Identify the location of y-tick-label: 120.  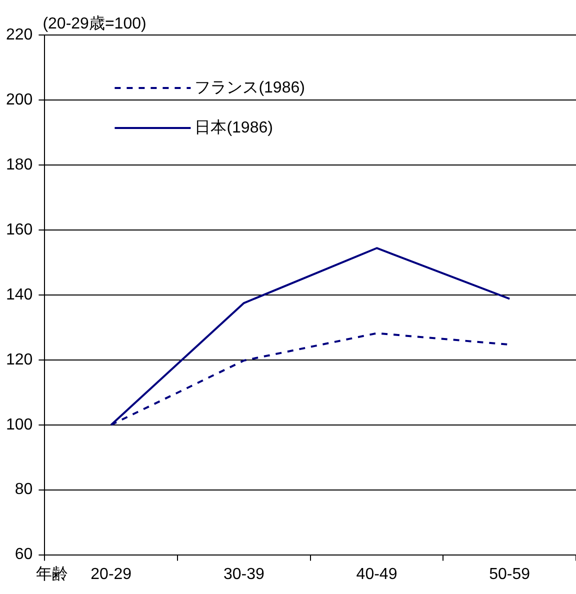
(19, 359).